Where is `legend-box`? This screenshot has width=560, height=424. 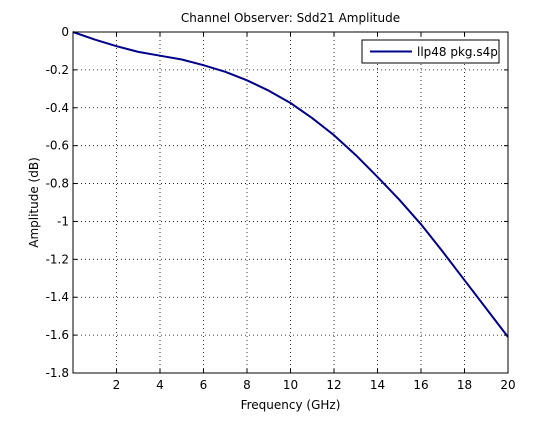
legend-box is located at coordinates (430, 51).